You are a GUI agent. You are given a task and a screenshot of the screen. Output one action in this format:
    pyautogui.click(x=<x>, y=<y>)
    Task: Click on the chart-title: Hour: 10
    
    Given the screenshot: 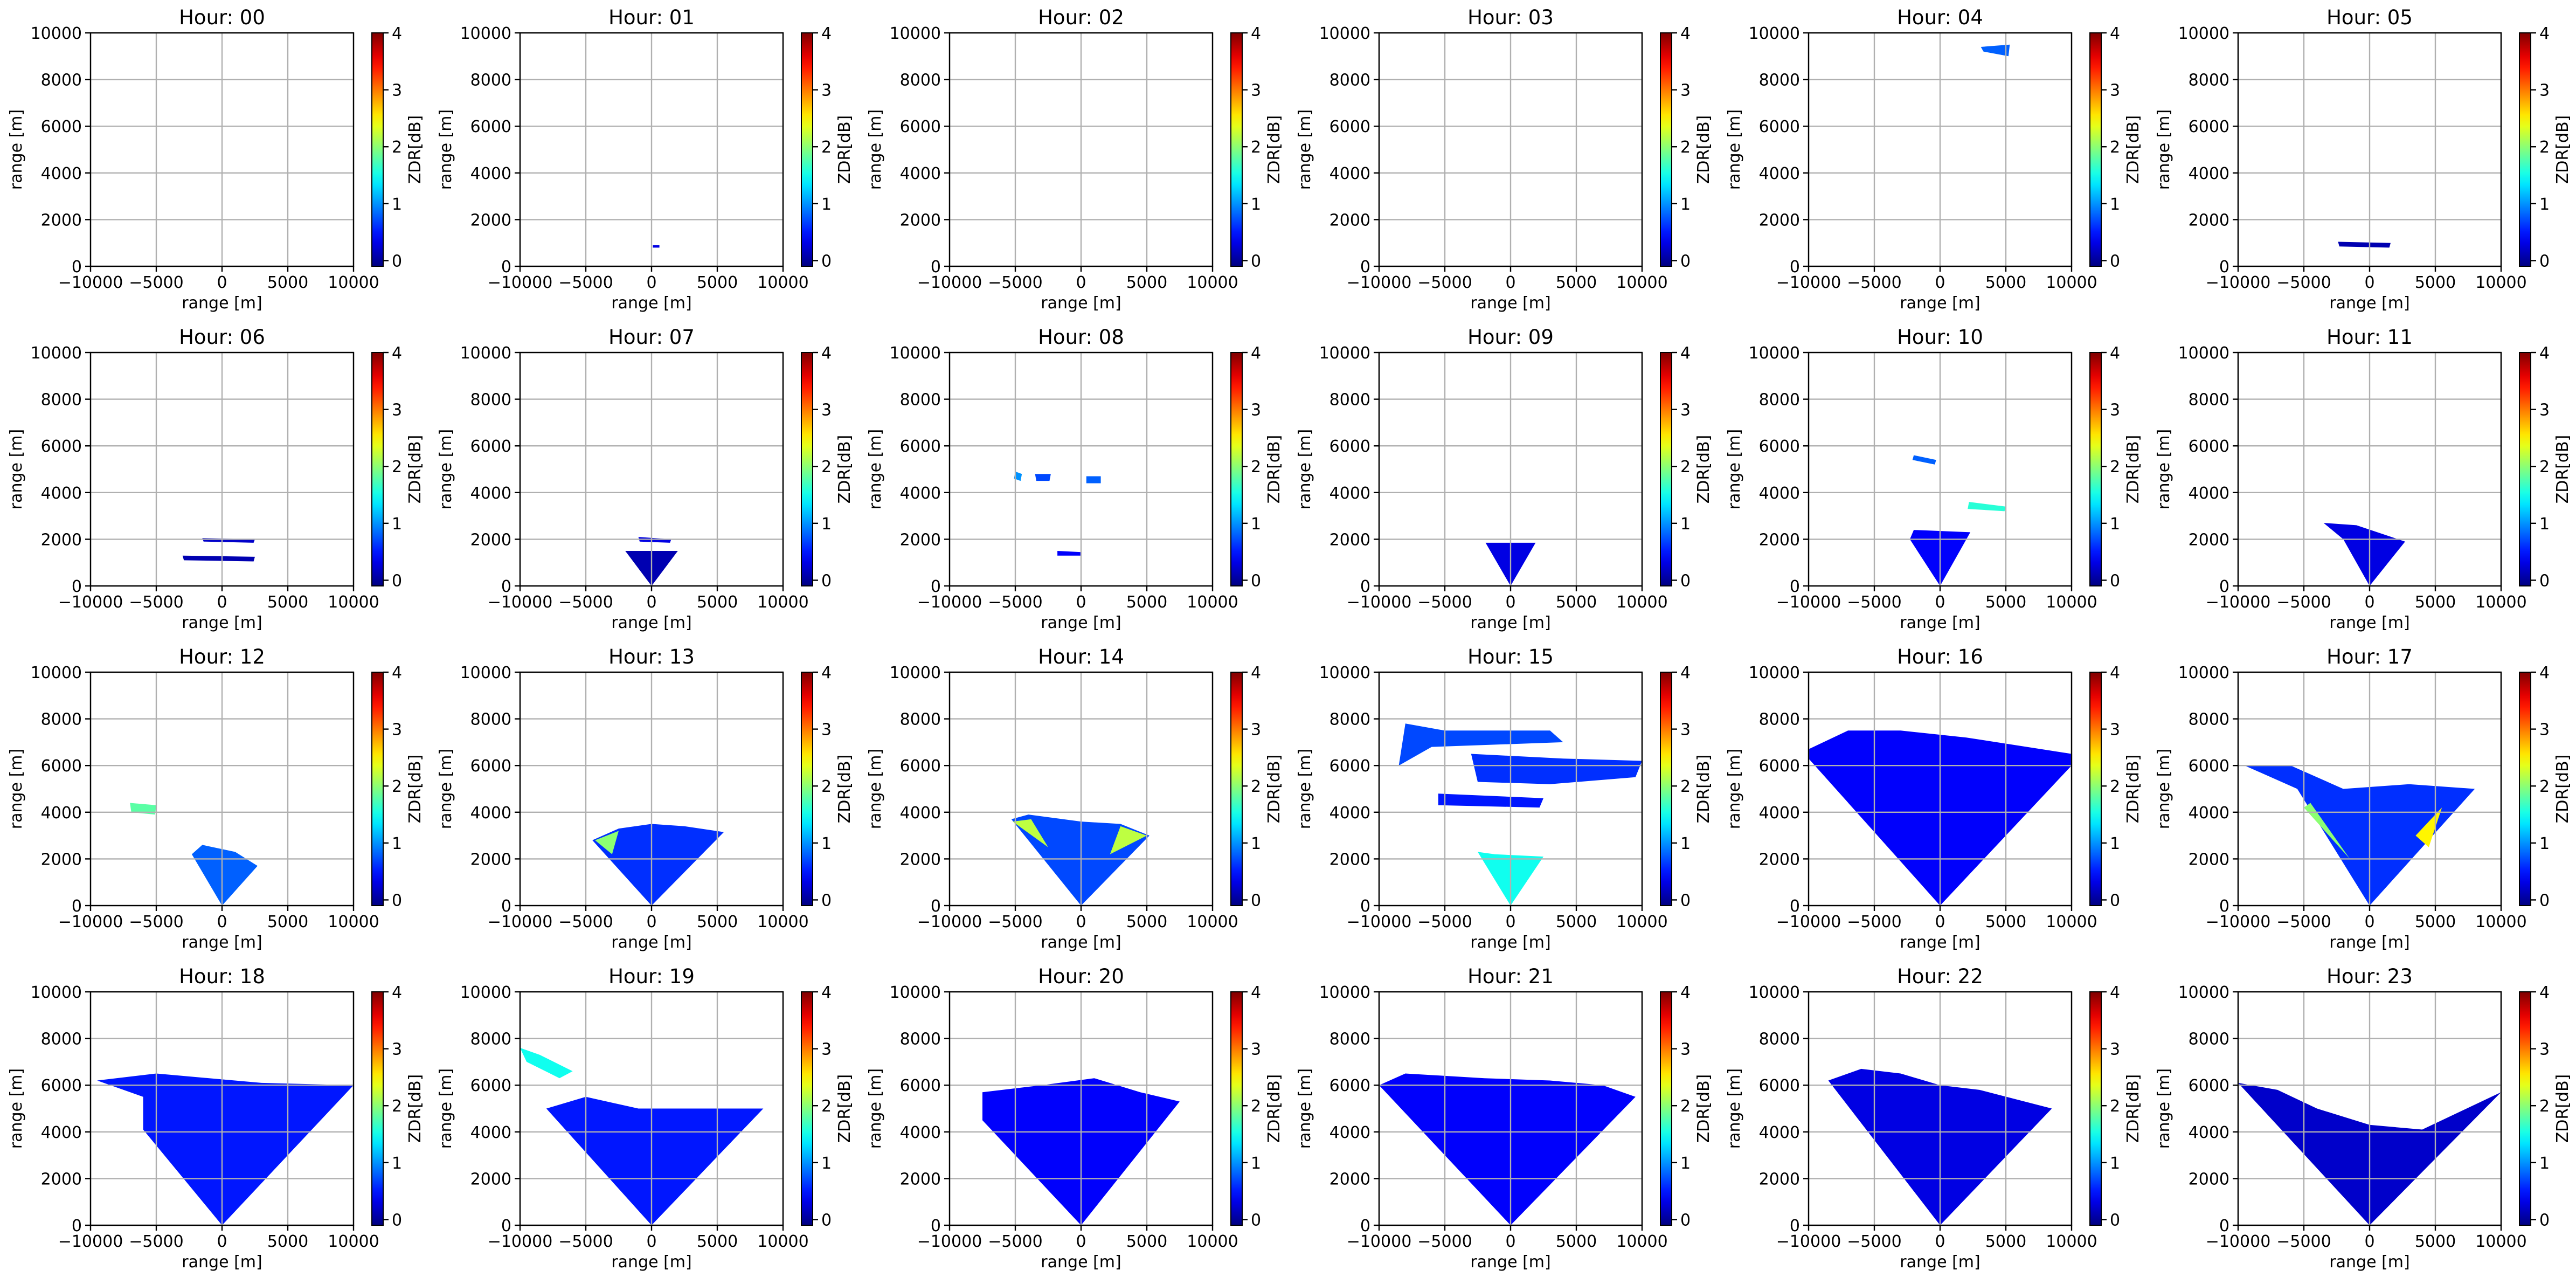 What is the action you would take?
    pyautogui.click(x=1940, y=337)
    